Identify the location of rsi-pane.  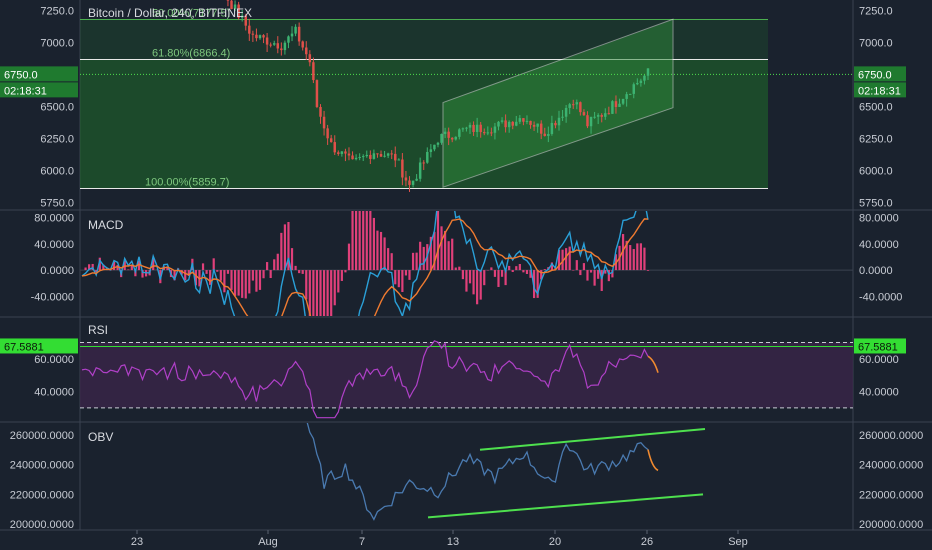
(466, 379).